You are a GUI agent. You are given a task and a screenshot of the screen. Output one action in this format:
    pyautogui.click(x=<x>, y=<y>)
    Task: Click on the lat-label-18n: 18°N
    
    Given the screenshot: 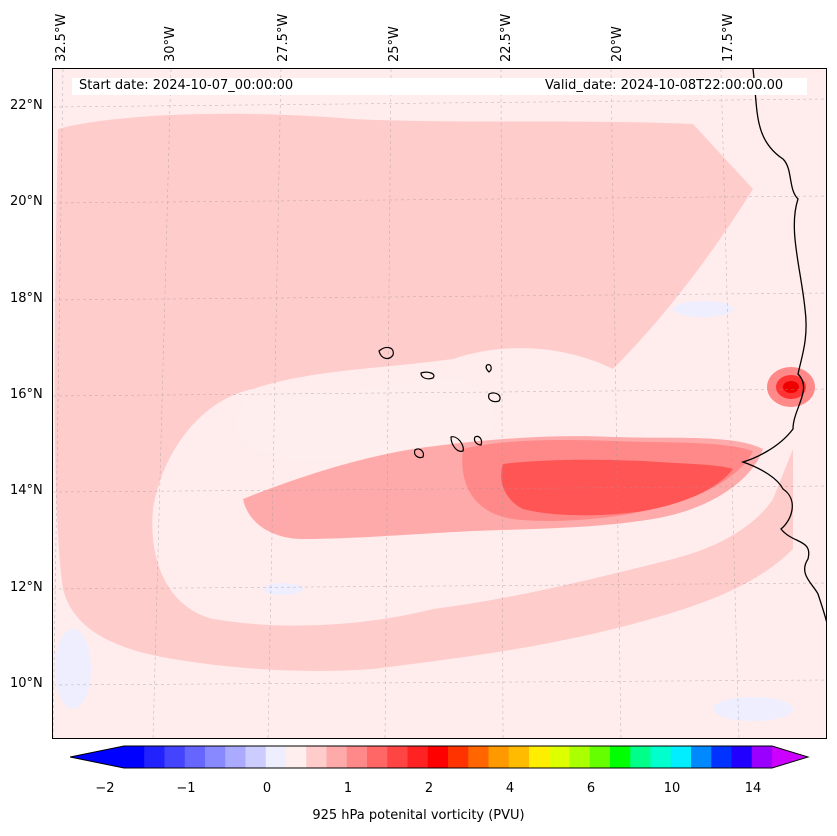 What is the action you would take?
    pyautogui.click(x=26, y=298)
    